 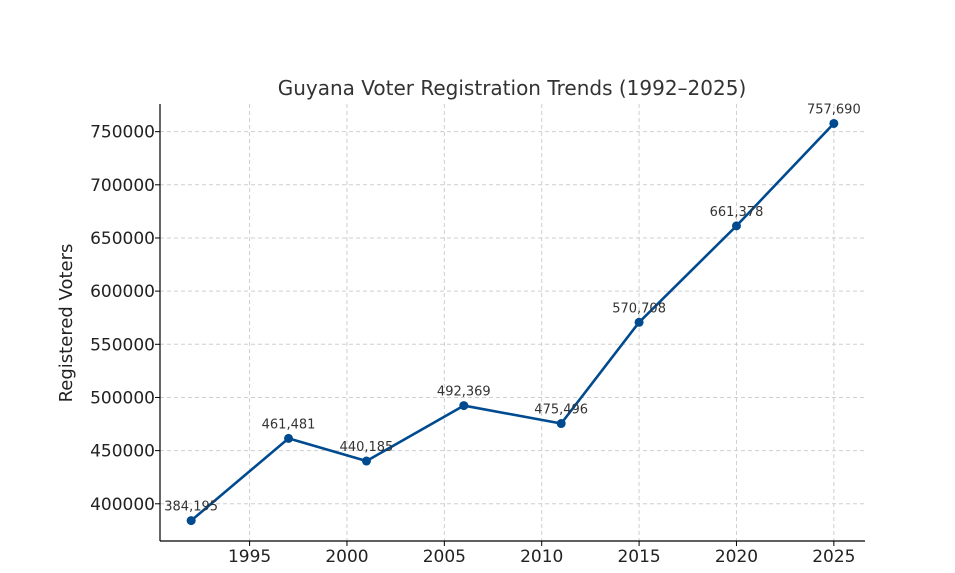 What do you see at coordinates (249, 557) in the screenshot?
I see `x-tick-label: 1995` at bounding box center [249, 557].